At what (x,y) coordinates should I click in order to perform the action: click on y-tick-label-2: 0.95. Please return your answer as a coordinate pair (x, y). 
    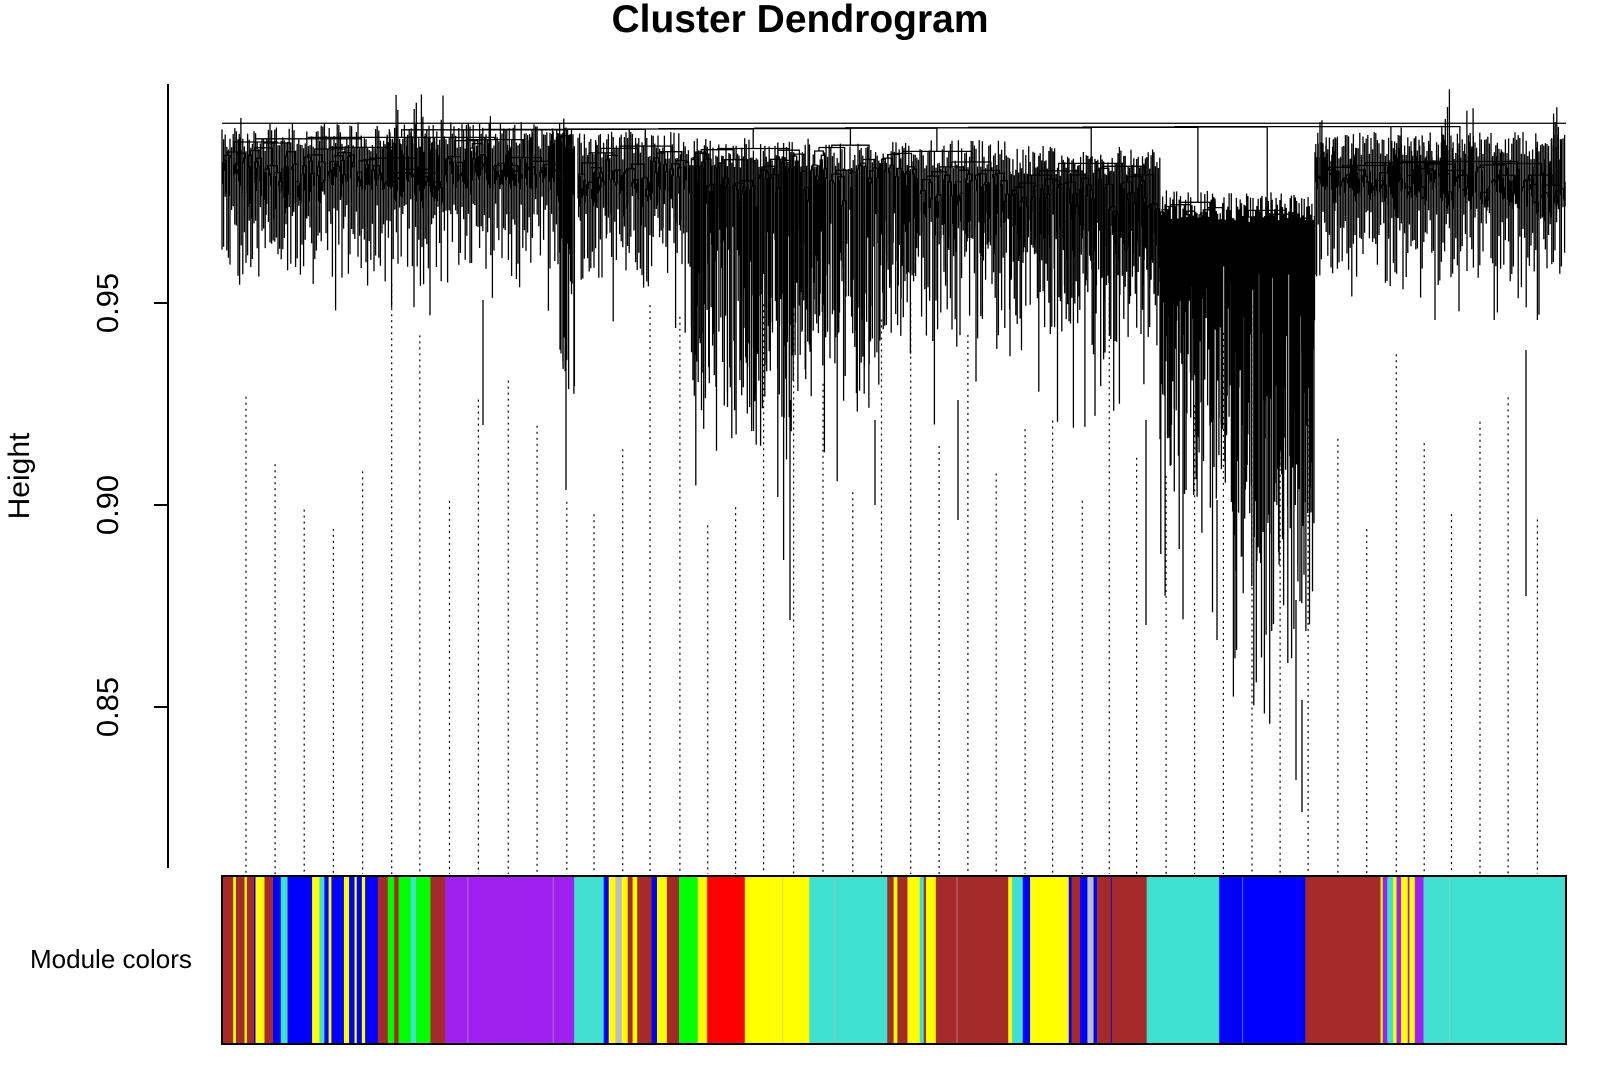
    Looking at the image, I should click on (107, 303).